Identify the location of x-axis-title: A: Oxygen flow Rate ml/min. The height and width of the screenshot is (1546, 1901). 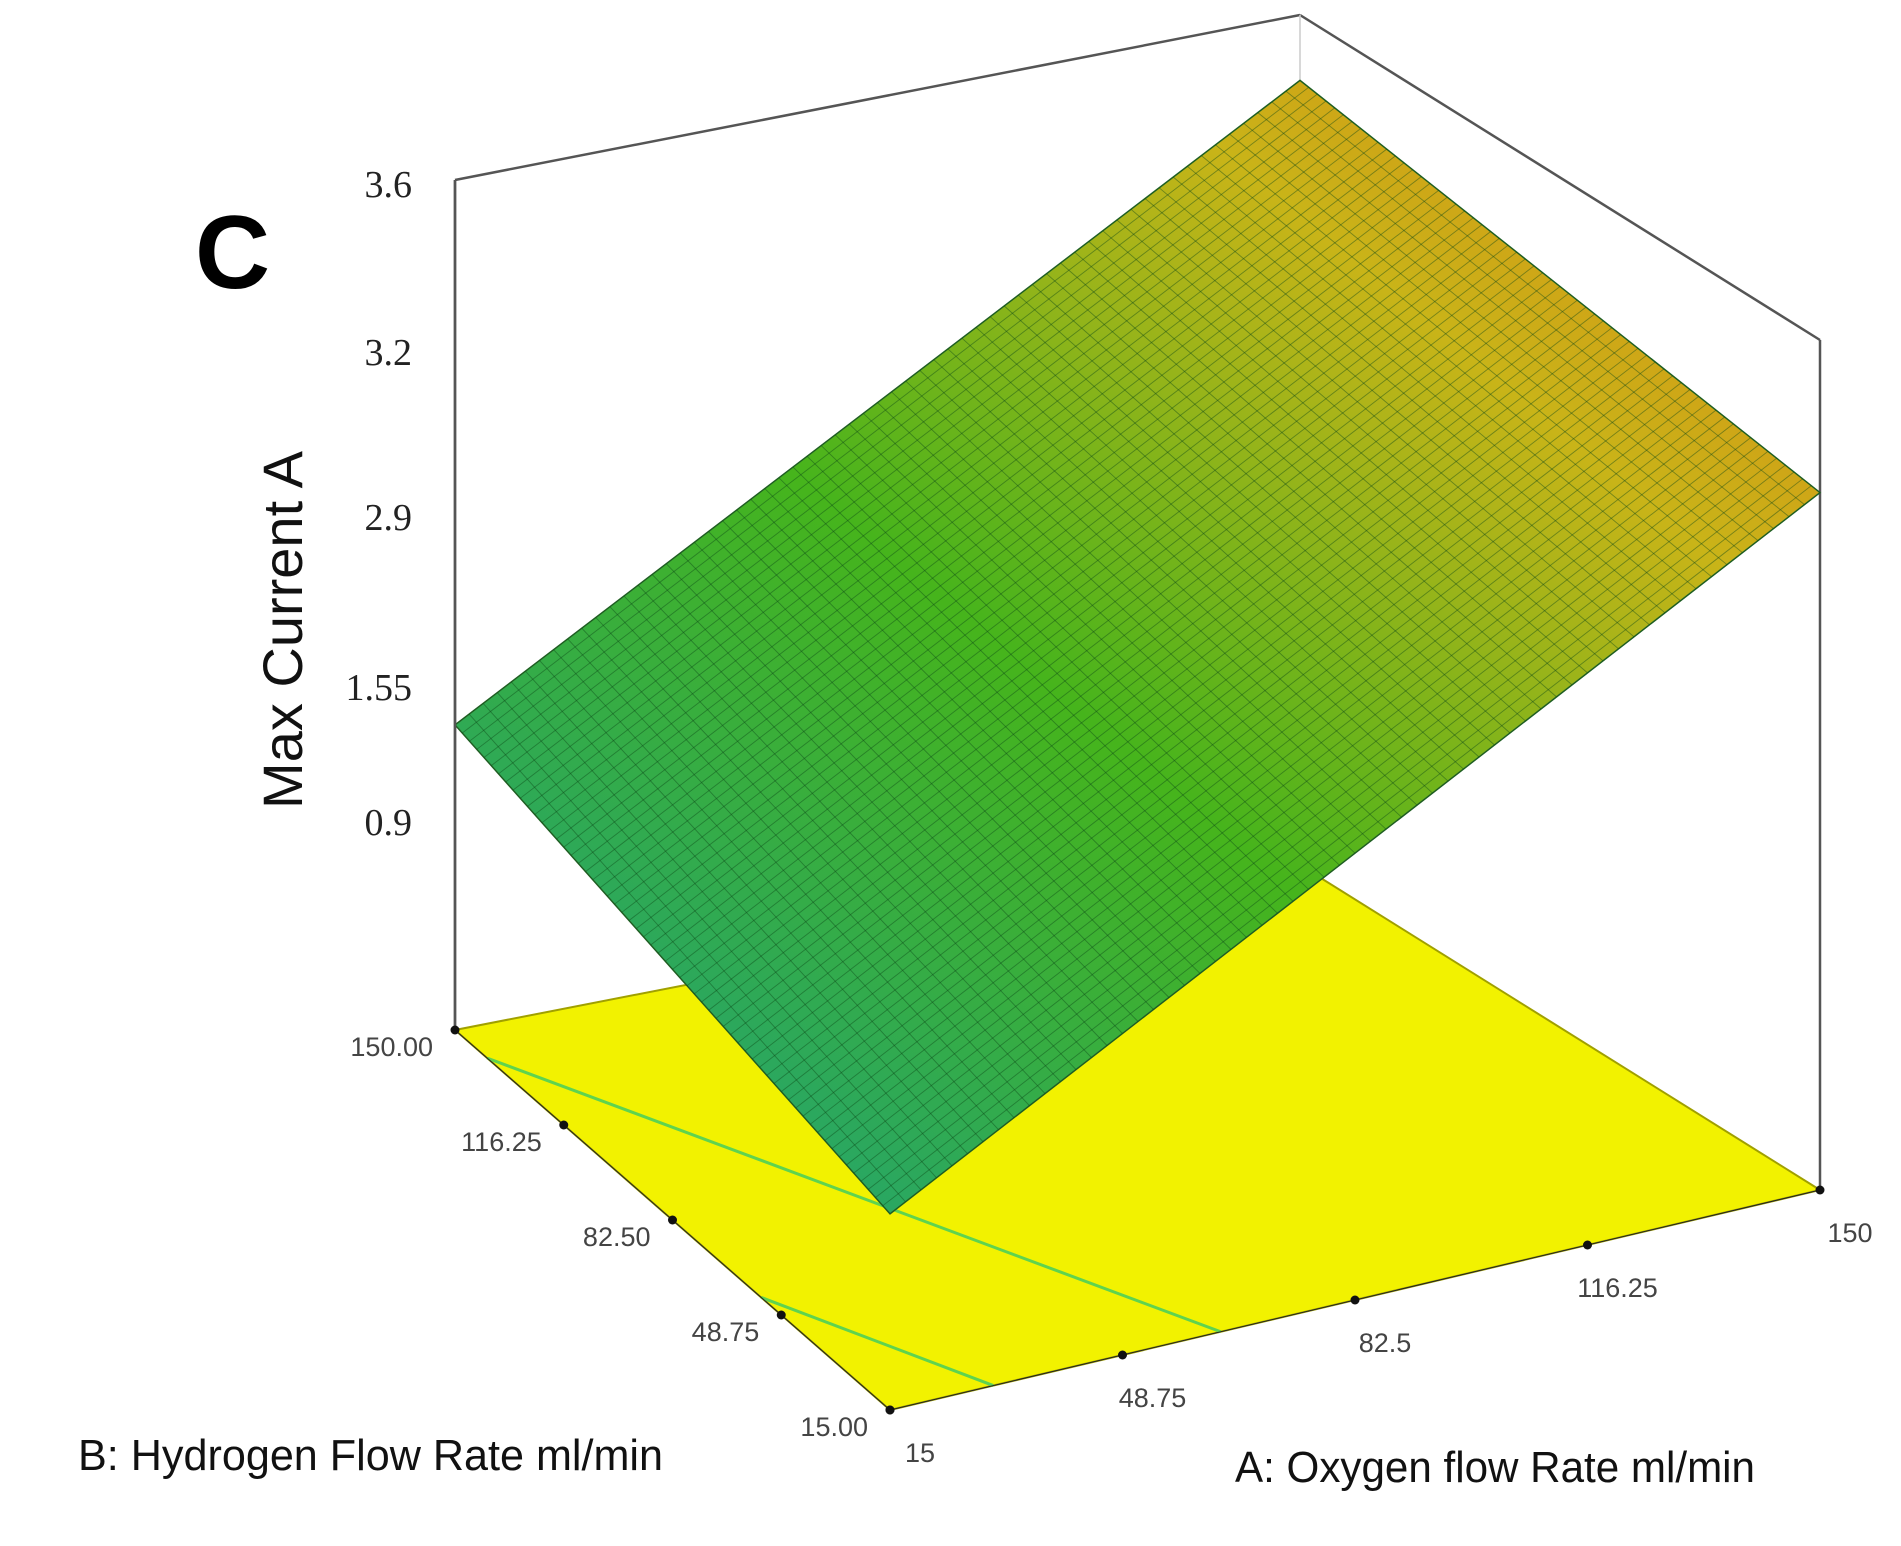
(1495, 1467).